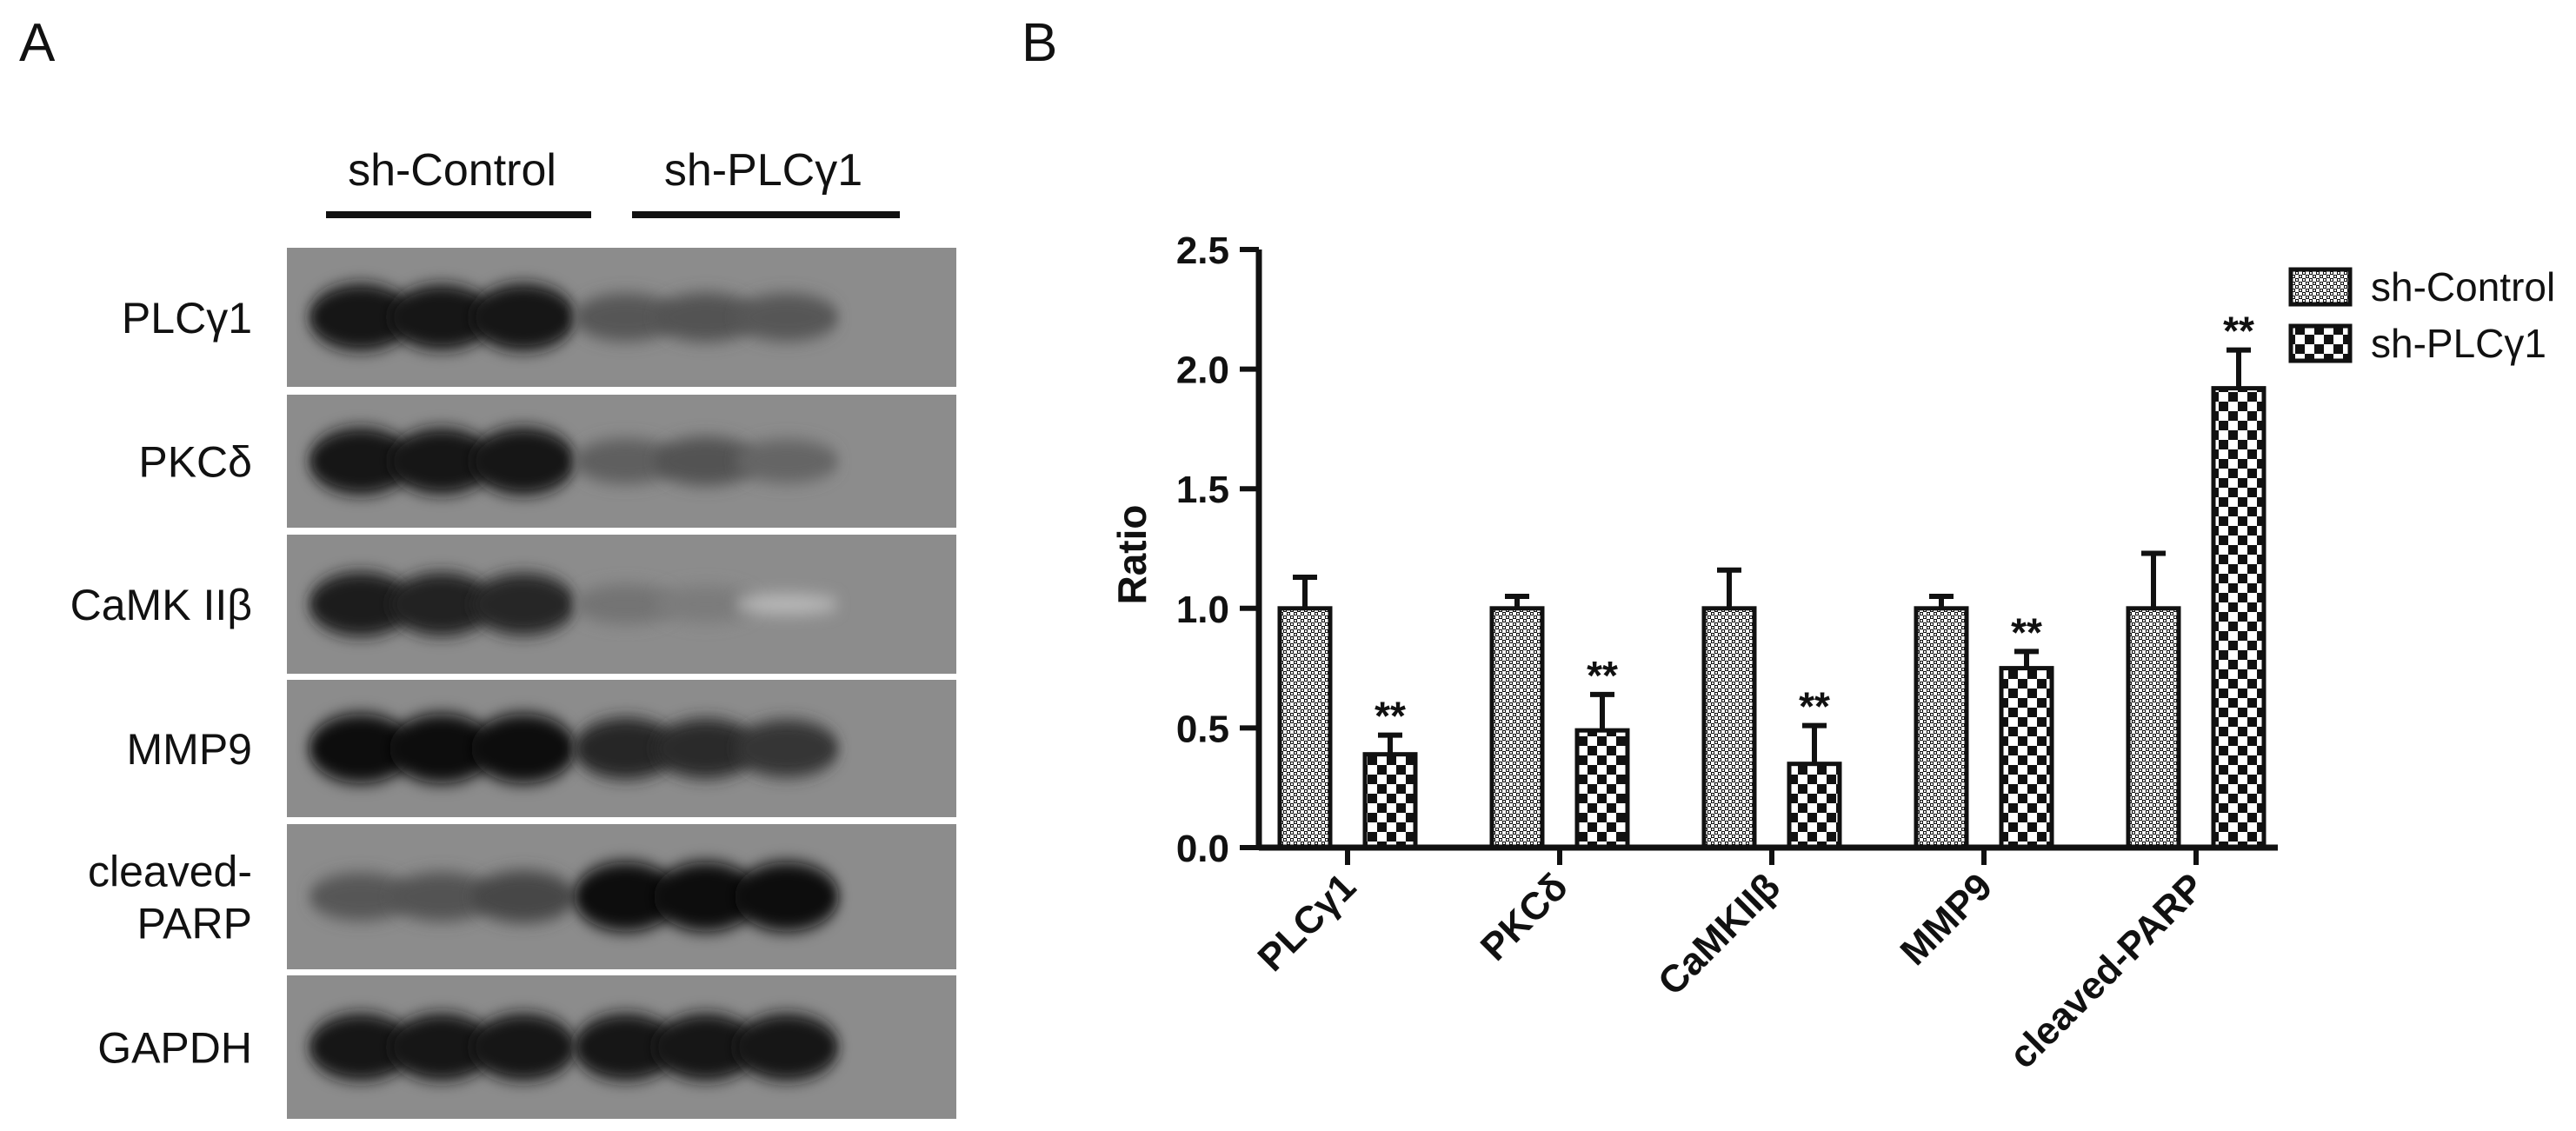  I want to click on panel-b-label: B, so click(1039, 43).